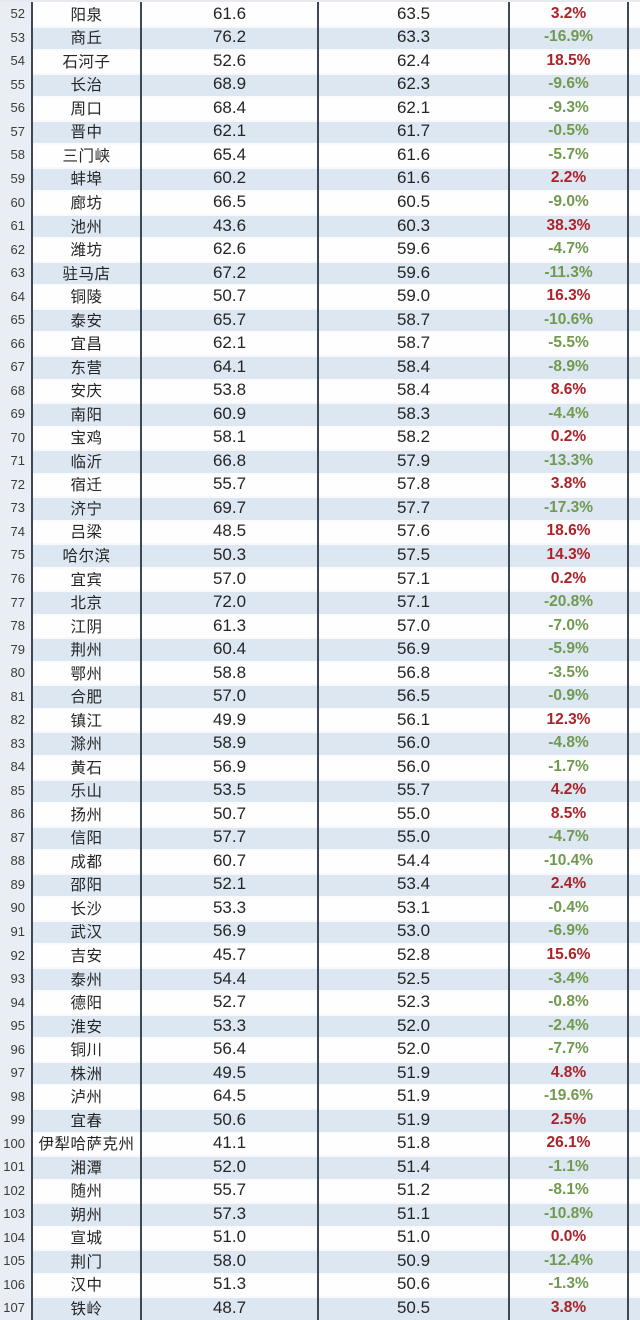 The width and height of the screenshot is (640, 1320). I want to click on value2-cell: 56.5, so click(412, 696).